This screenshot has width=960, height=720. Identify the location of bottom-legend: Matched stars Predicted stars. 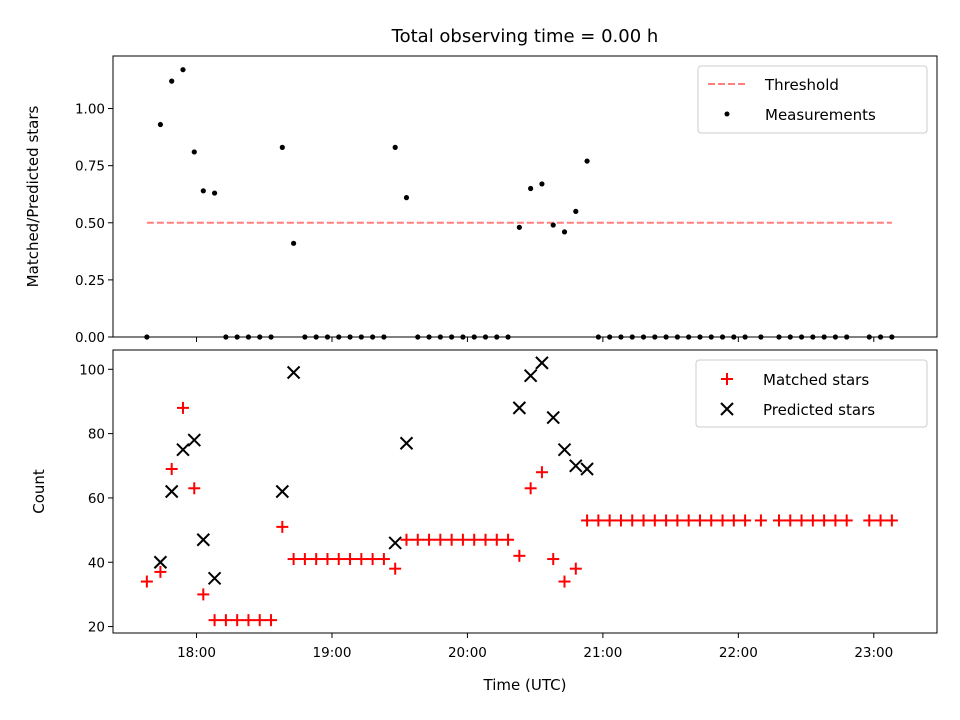
(811, 393).